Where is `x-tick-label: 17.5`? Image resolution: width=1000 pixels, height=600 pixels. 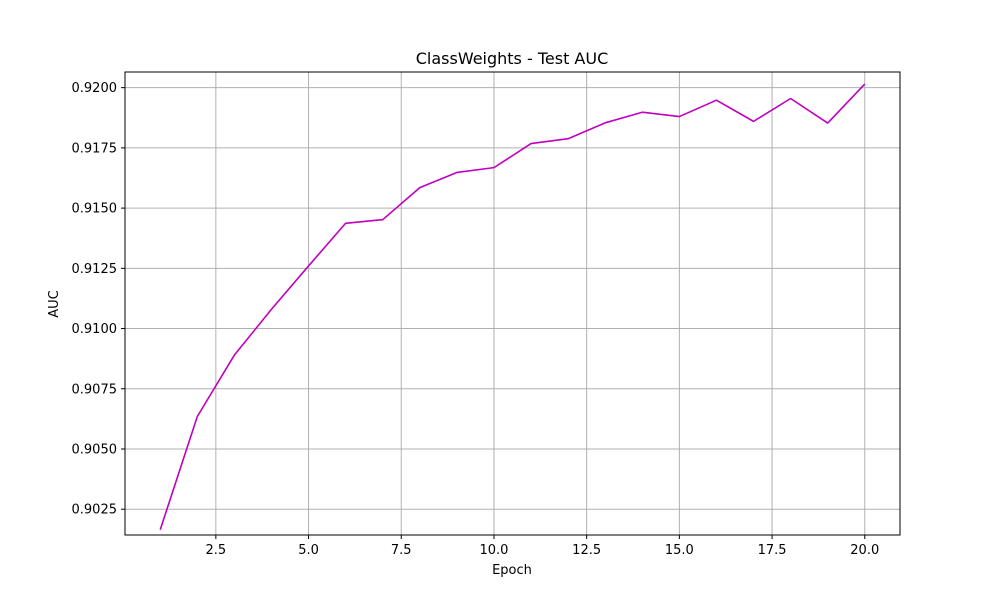 x-tick-label: 17.5 is located at coordinates (772, 550).